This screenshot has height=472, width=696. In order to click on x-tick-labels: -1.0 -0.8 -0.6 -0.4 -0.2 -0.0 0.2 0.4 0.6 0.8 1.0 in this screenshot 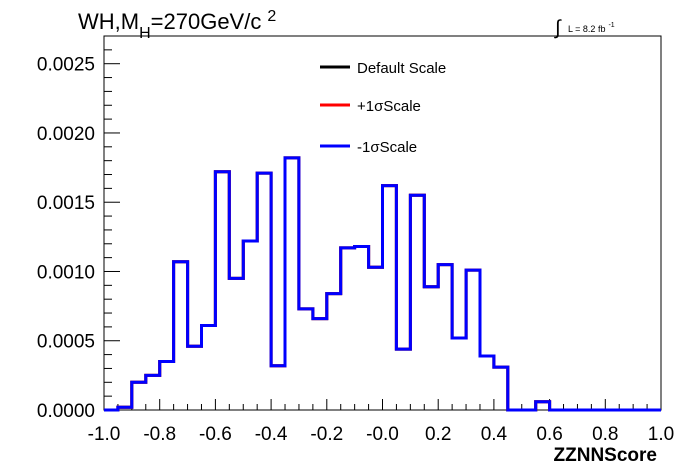, I will do `click(381, 434)`.